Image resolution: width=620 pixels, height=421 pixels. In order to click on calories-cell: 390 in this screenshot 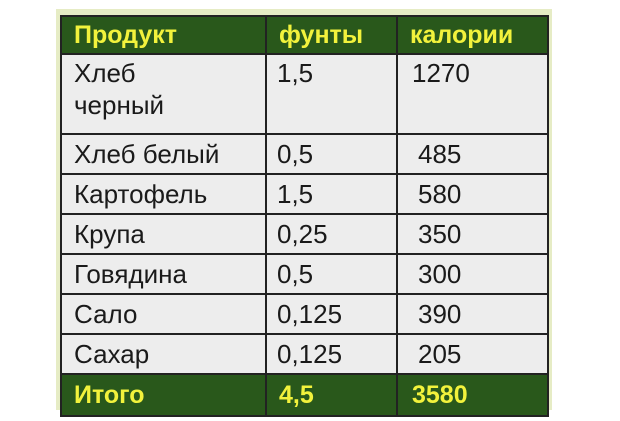, I will do `click(472, 314)`.